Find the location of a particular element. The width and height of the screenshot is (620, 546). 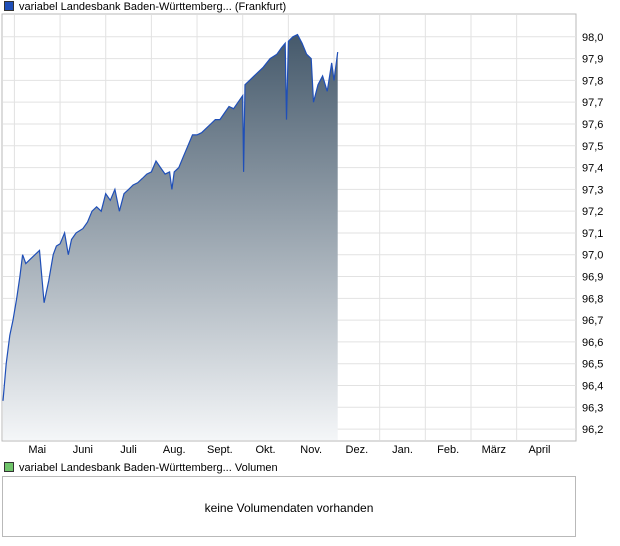

x-tick-label: Mai is located at coordinates (37, 450).